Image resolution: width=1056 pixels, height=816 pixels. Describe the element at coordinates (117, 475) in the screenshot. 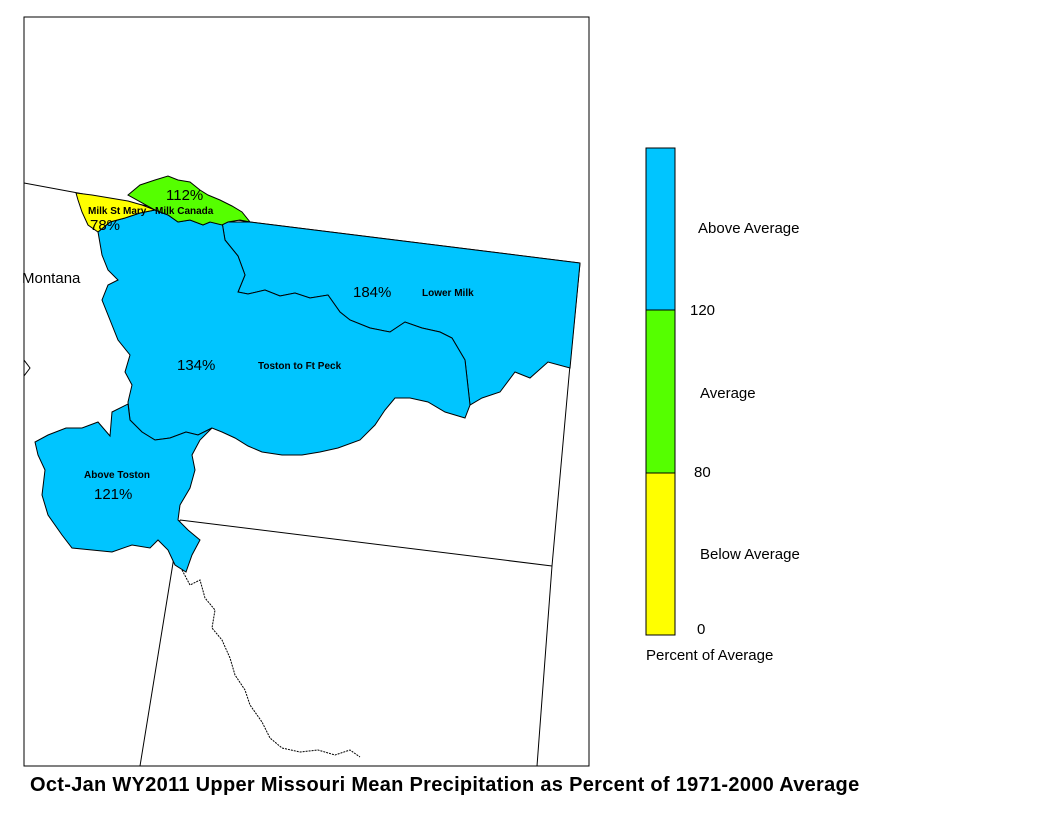

I see `basin-name-above-toston: Above Toston` at that location.